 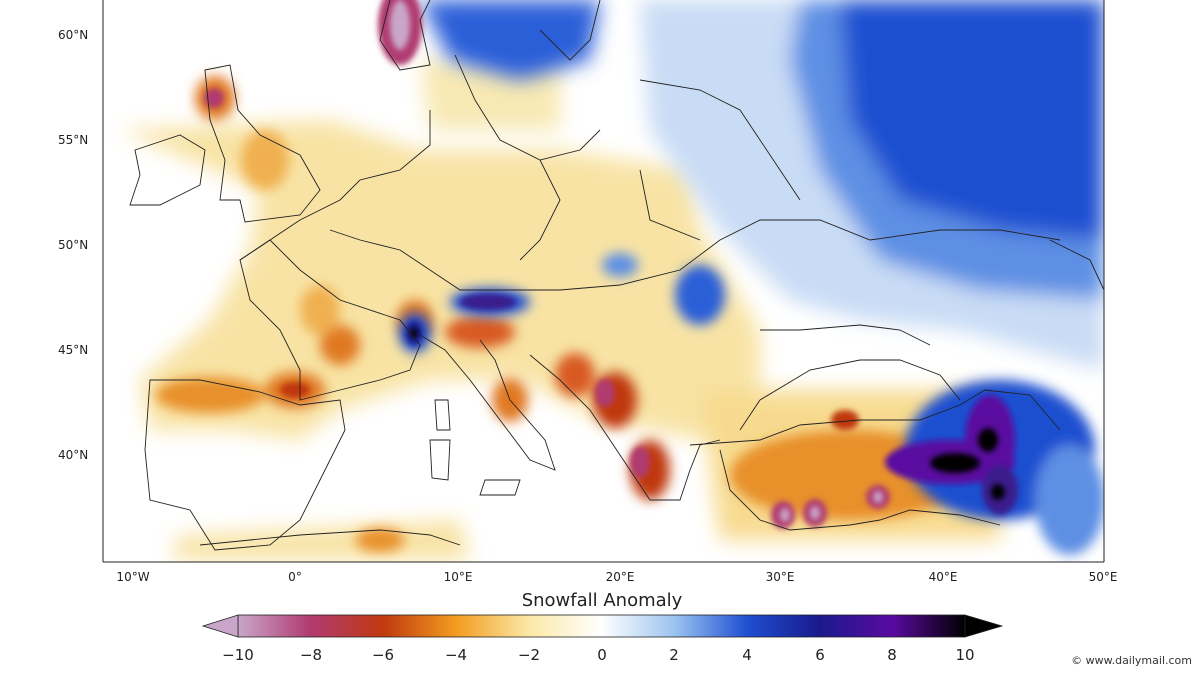 What do you see at coordinates (602, 655) in the screenshot?
I see `colorbar-tick-label: 0` at bounding box center [602, 655].